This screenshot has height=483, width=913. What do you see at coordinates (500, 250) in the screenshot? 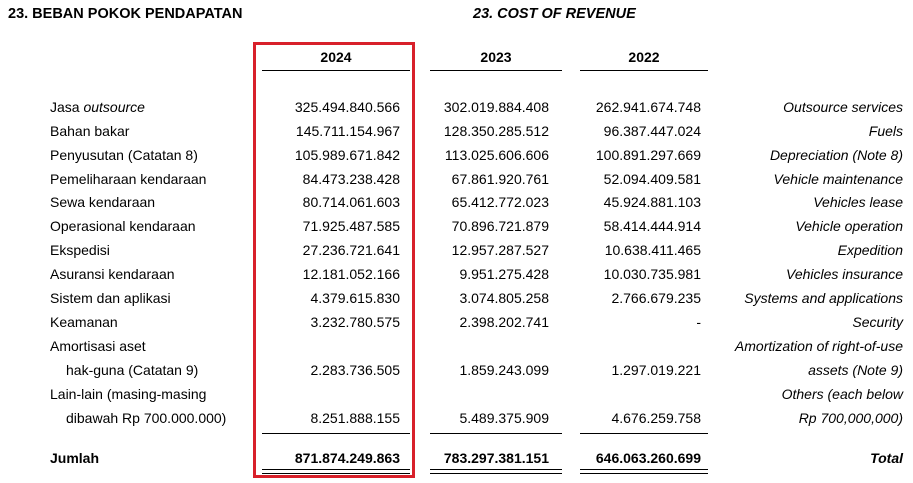
I see `cell-2023: 12.957.287.527` at bounding box center [500, 250].